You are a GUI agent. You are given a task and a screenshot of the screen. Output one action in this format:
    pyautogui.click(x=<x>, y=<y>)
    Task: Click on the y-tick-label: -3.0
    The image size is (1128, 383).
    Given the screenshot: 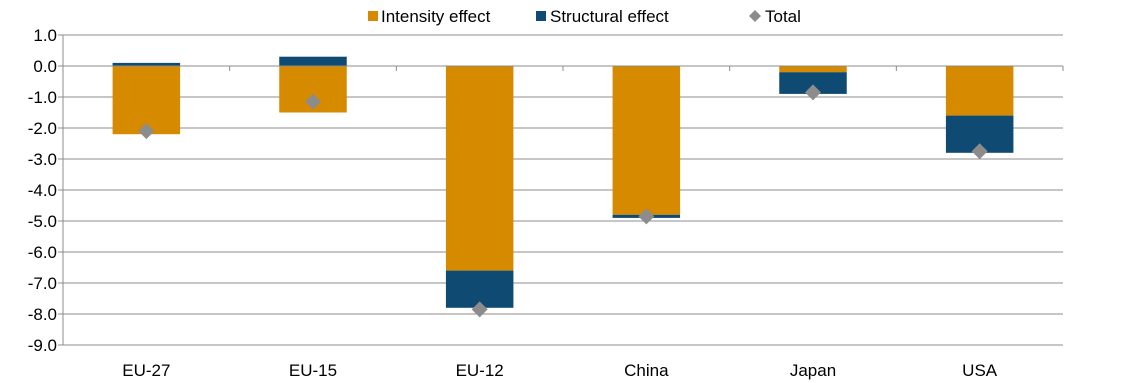 What is the action you would take?
    pyautogui.click(x=42, y=159)
    